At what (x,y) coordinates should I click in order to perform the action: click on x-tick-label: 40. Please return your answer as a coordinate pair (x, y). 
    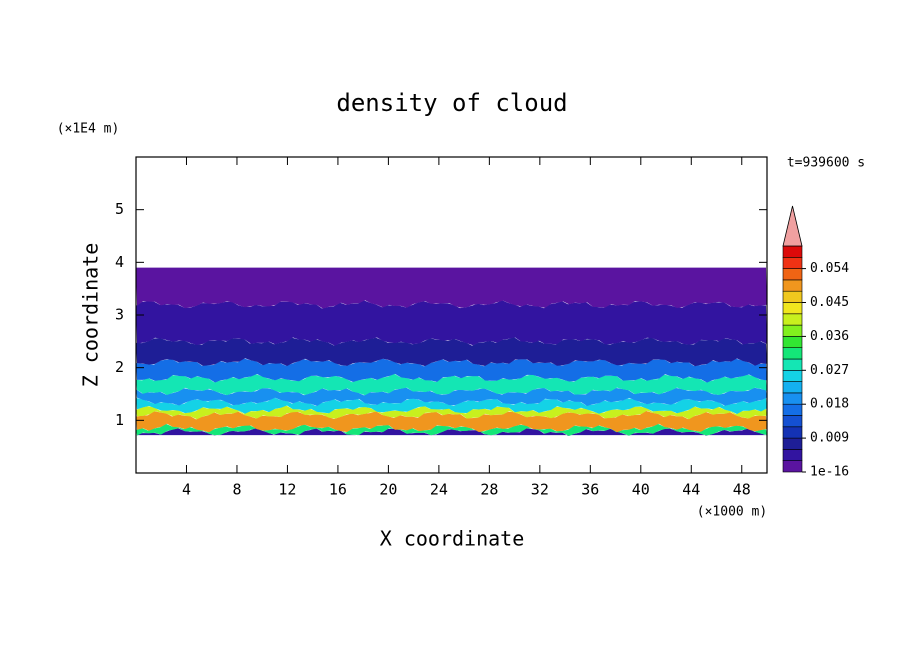
    Looking at the image, I should click on (641, 490).